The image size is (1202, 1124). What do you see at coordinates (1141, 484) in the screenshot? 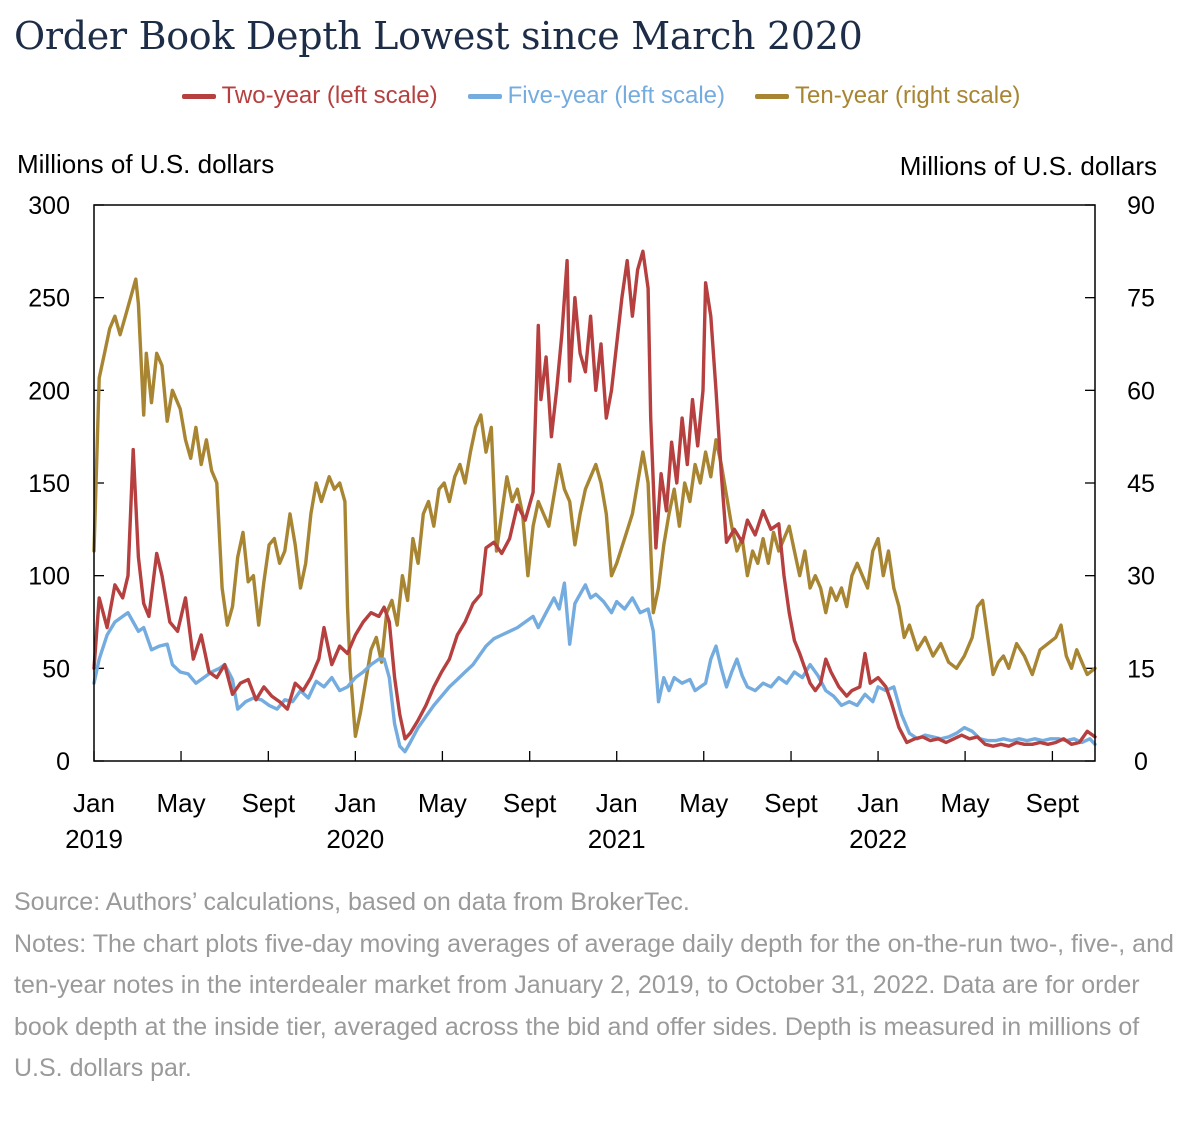
I see `right-tick-label: 45` at bounding box center [1141, 484].